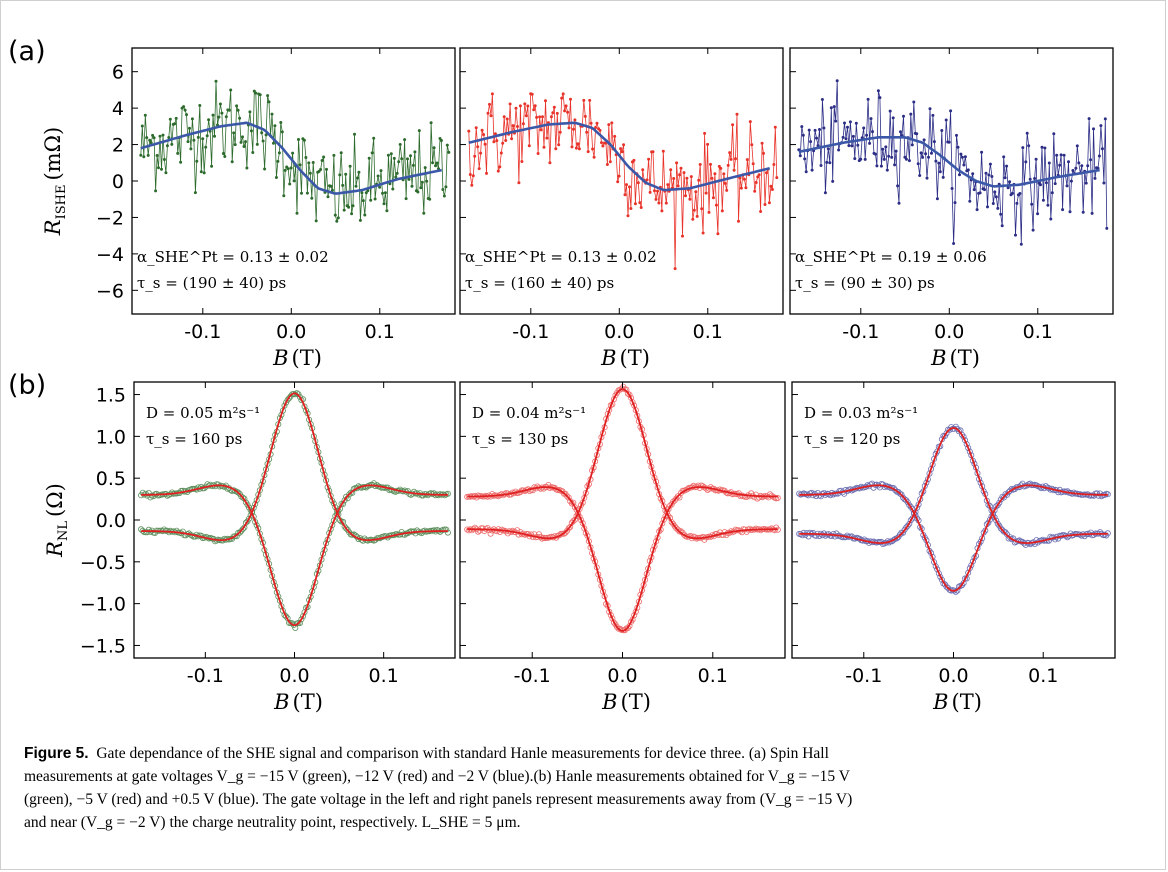 This screenshot has height=872, width=1168. What do you see at coordinates (118, 146) in the screenshot?
I see `y-tick-label: 2` at bounding box center [118, 146].